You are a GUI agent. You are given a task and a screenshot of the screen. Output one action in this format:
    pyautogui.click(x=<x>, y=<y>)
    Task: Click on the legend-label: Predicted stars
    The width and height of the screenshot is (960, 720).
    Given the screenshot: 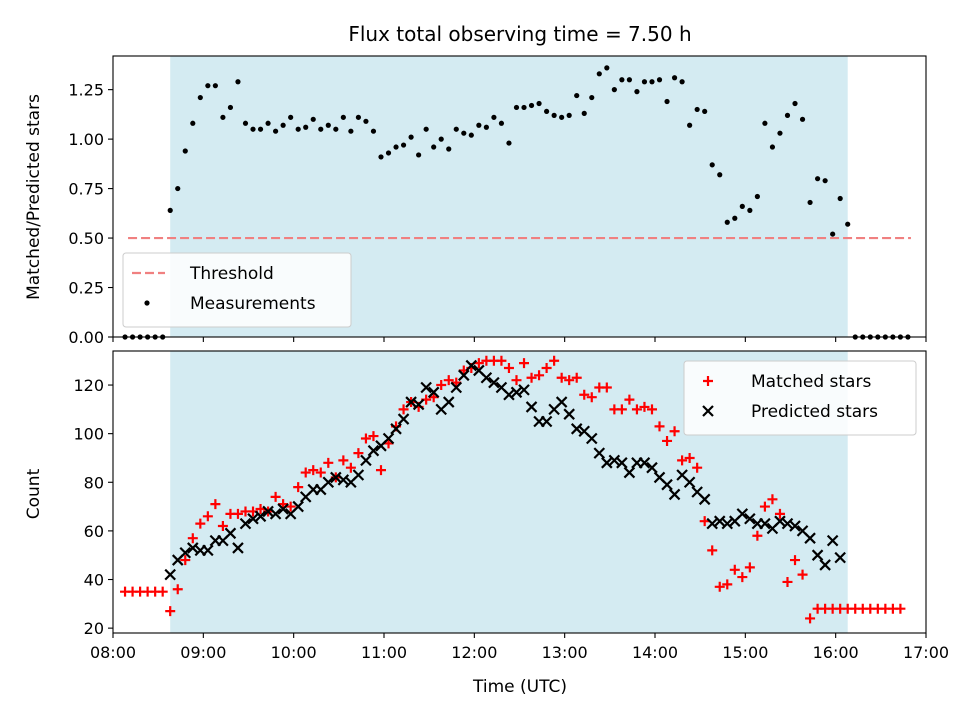 What is the action you would take?
    pyautogui.click(x=814, y=412)
    